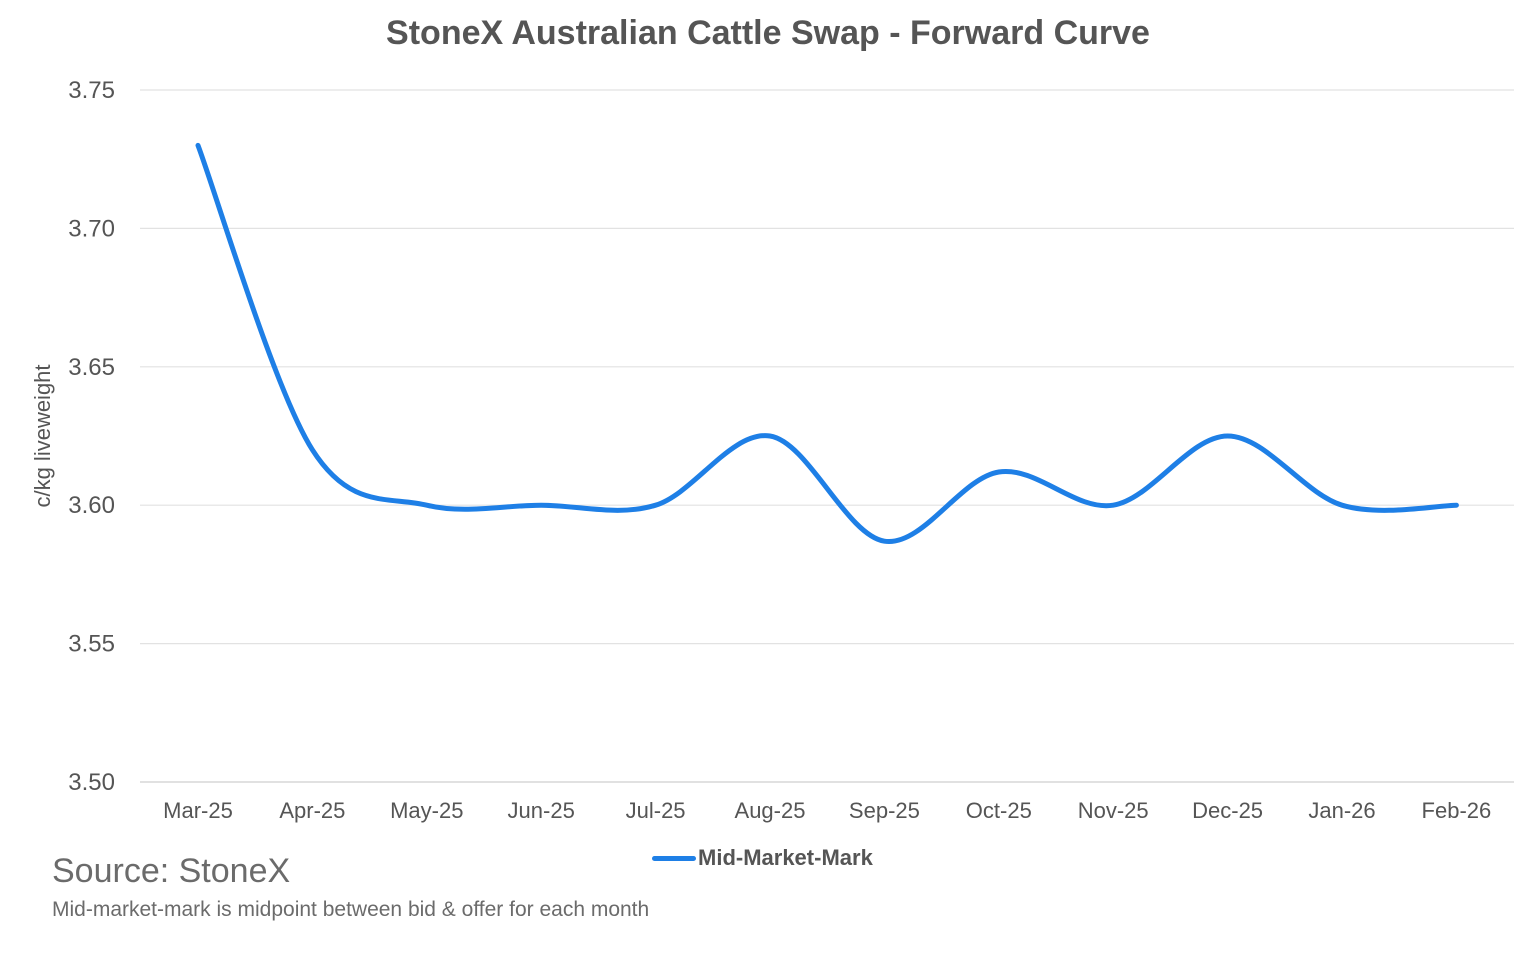  Describe the element at coordinates (1341, 810) in the screenshot. I see `x-tick-label: Jan-26` at that location.